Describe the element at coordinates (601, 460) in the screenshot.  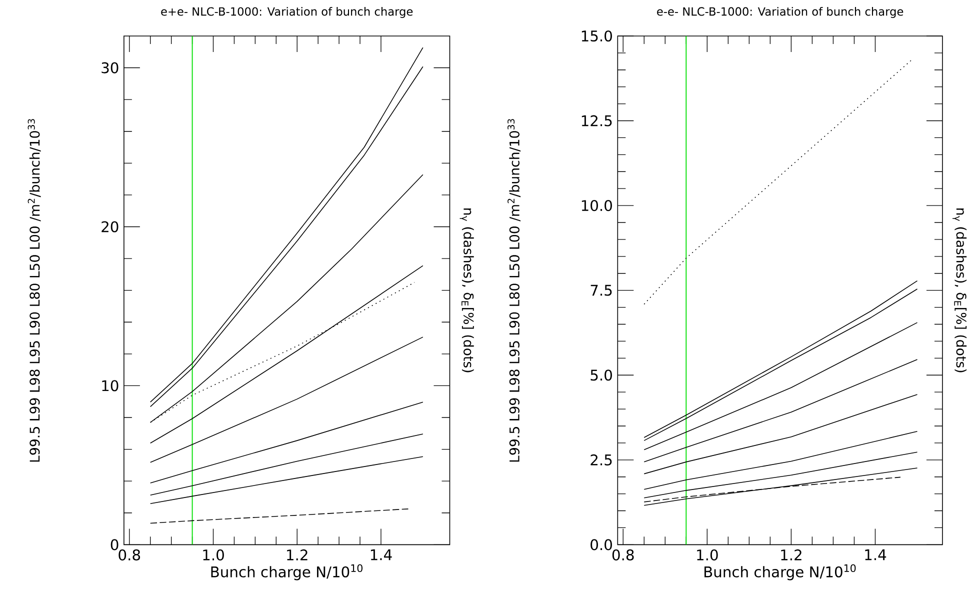
I see `y-tick-label: 2.5` at that location.